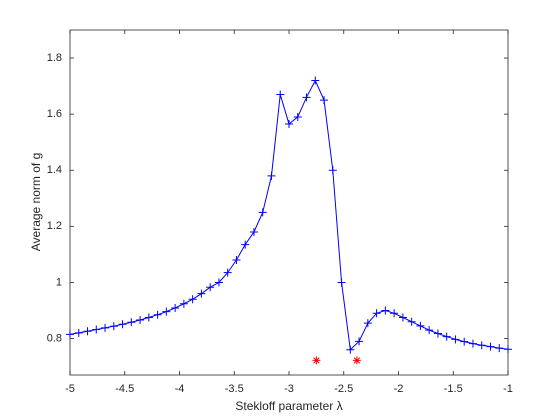  What do you see at coordinates (54, 170) in the screenshot?
I see `y-tick-label: 1.4` at bounding box center [54, 170].